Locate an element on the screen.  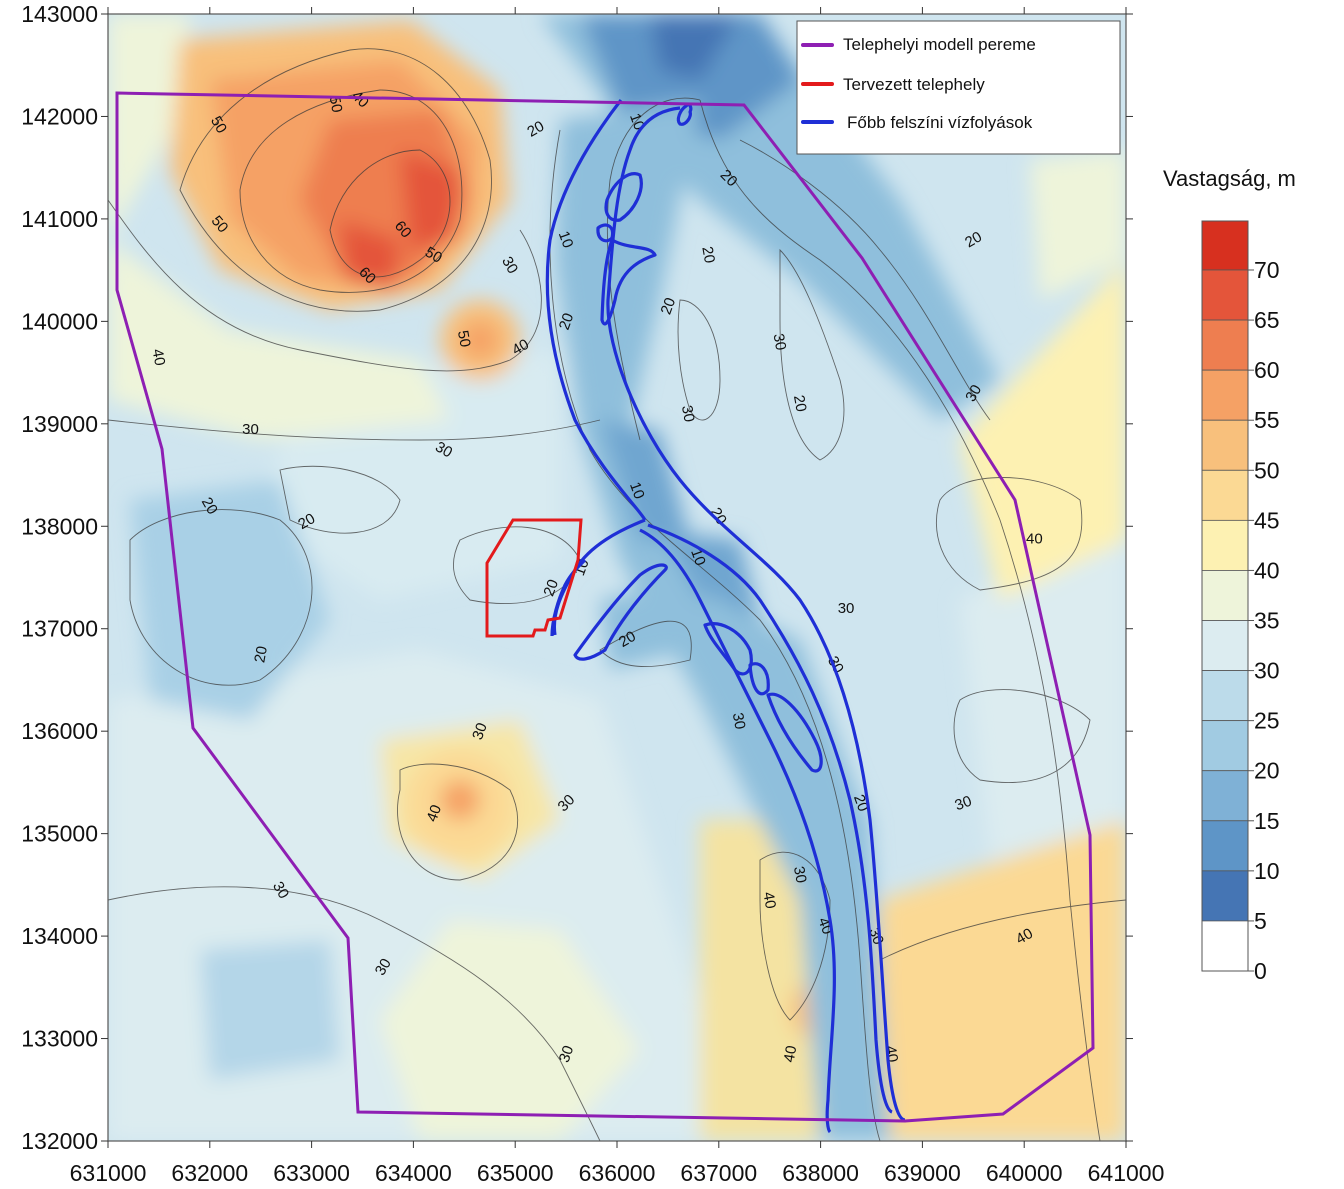
colorbar-label: 70 is located at coordinates (1267, 270).